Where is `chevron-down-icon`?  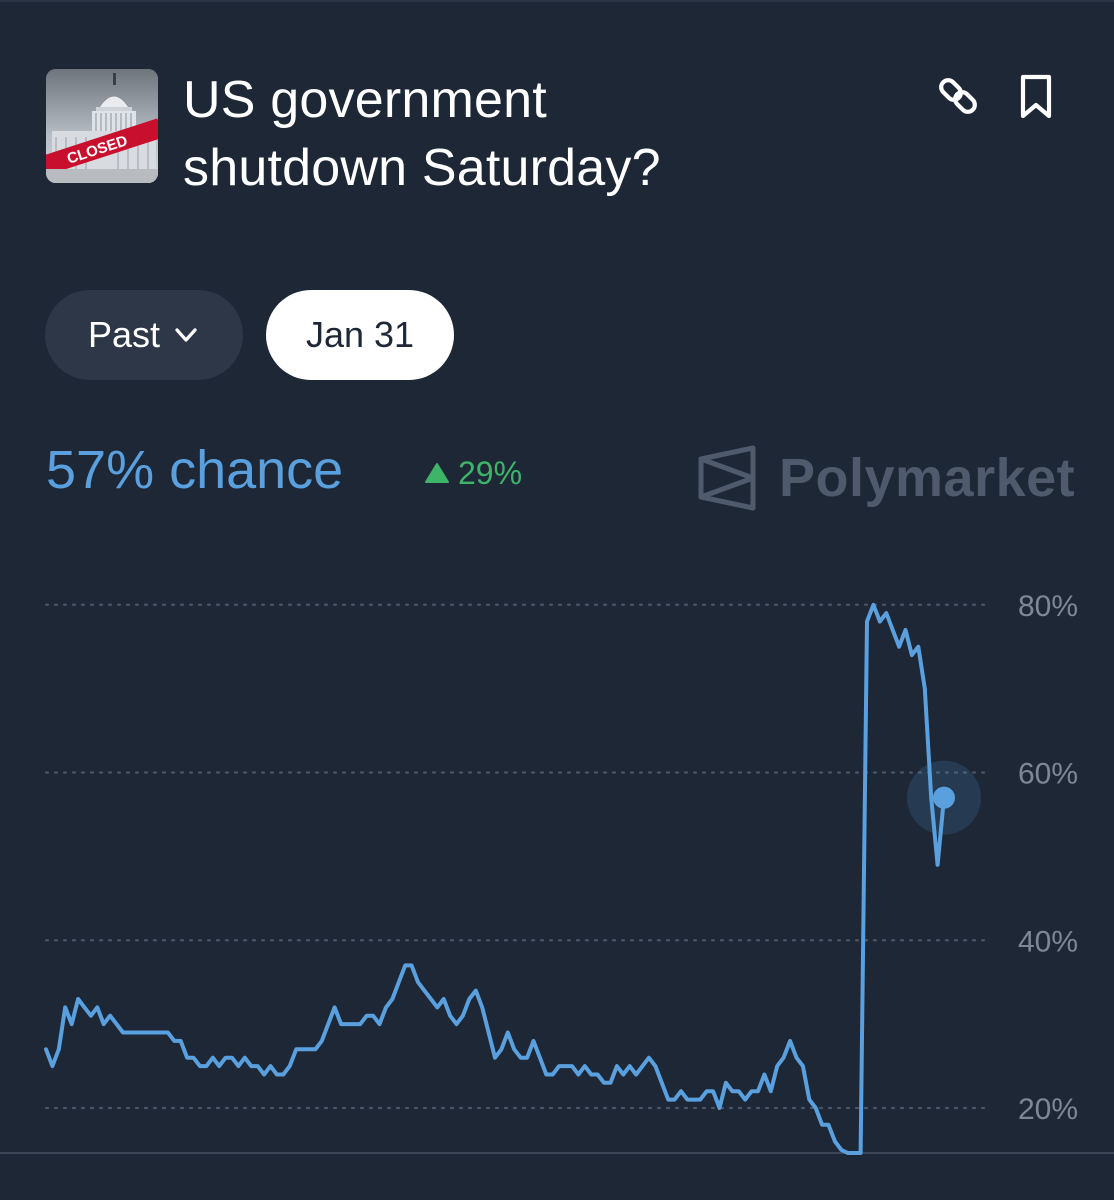 chevron-down-icon is located at coordinates (186, 335).